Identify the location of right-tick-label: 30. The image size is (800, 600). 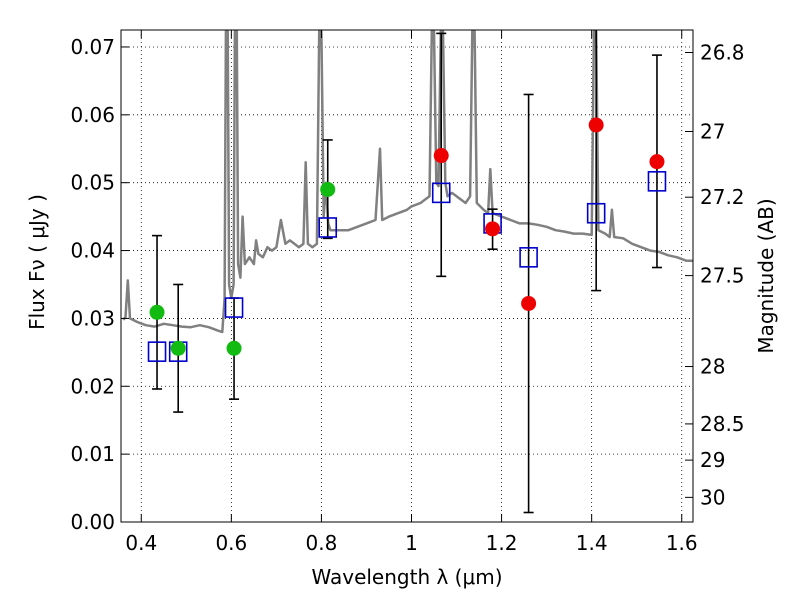
(712, 497).